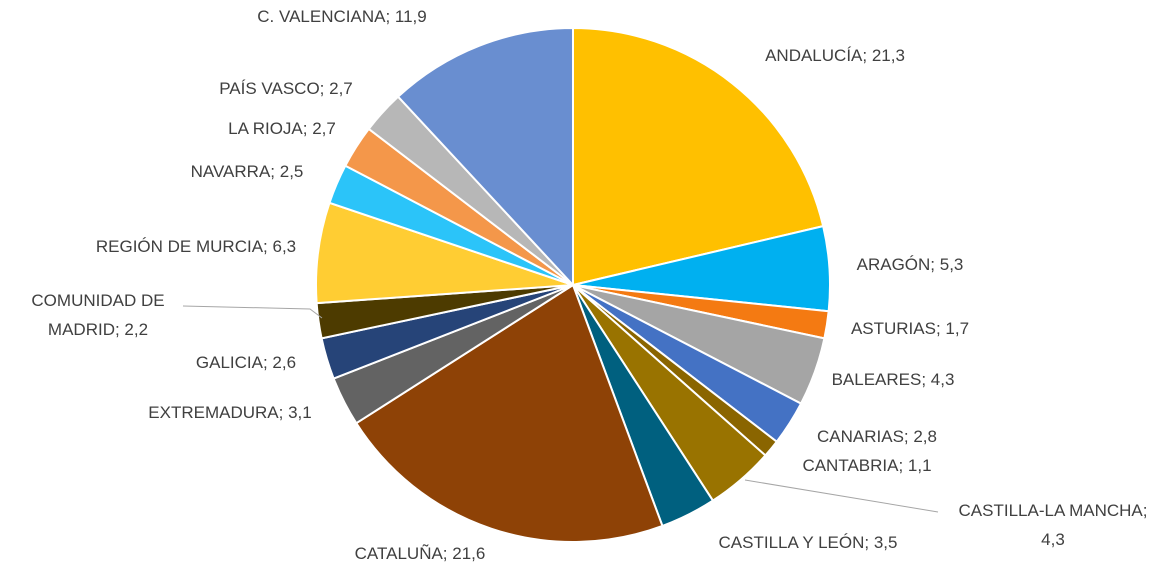 Image resolution: width=1169 pixels, height=576 pixels. I want to click on data-label: PAÍS VASCO; 2,7, so click(286, 88).